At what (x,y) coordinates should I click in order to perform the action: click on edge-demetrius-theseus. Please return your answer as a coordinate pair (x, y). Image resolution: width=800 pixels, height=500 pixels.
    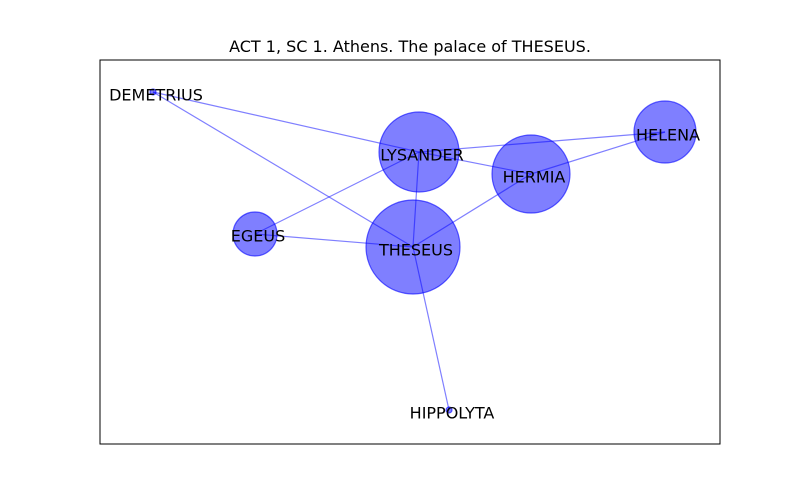
    Looking at the image, I should click on (283, 169).